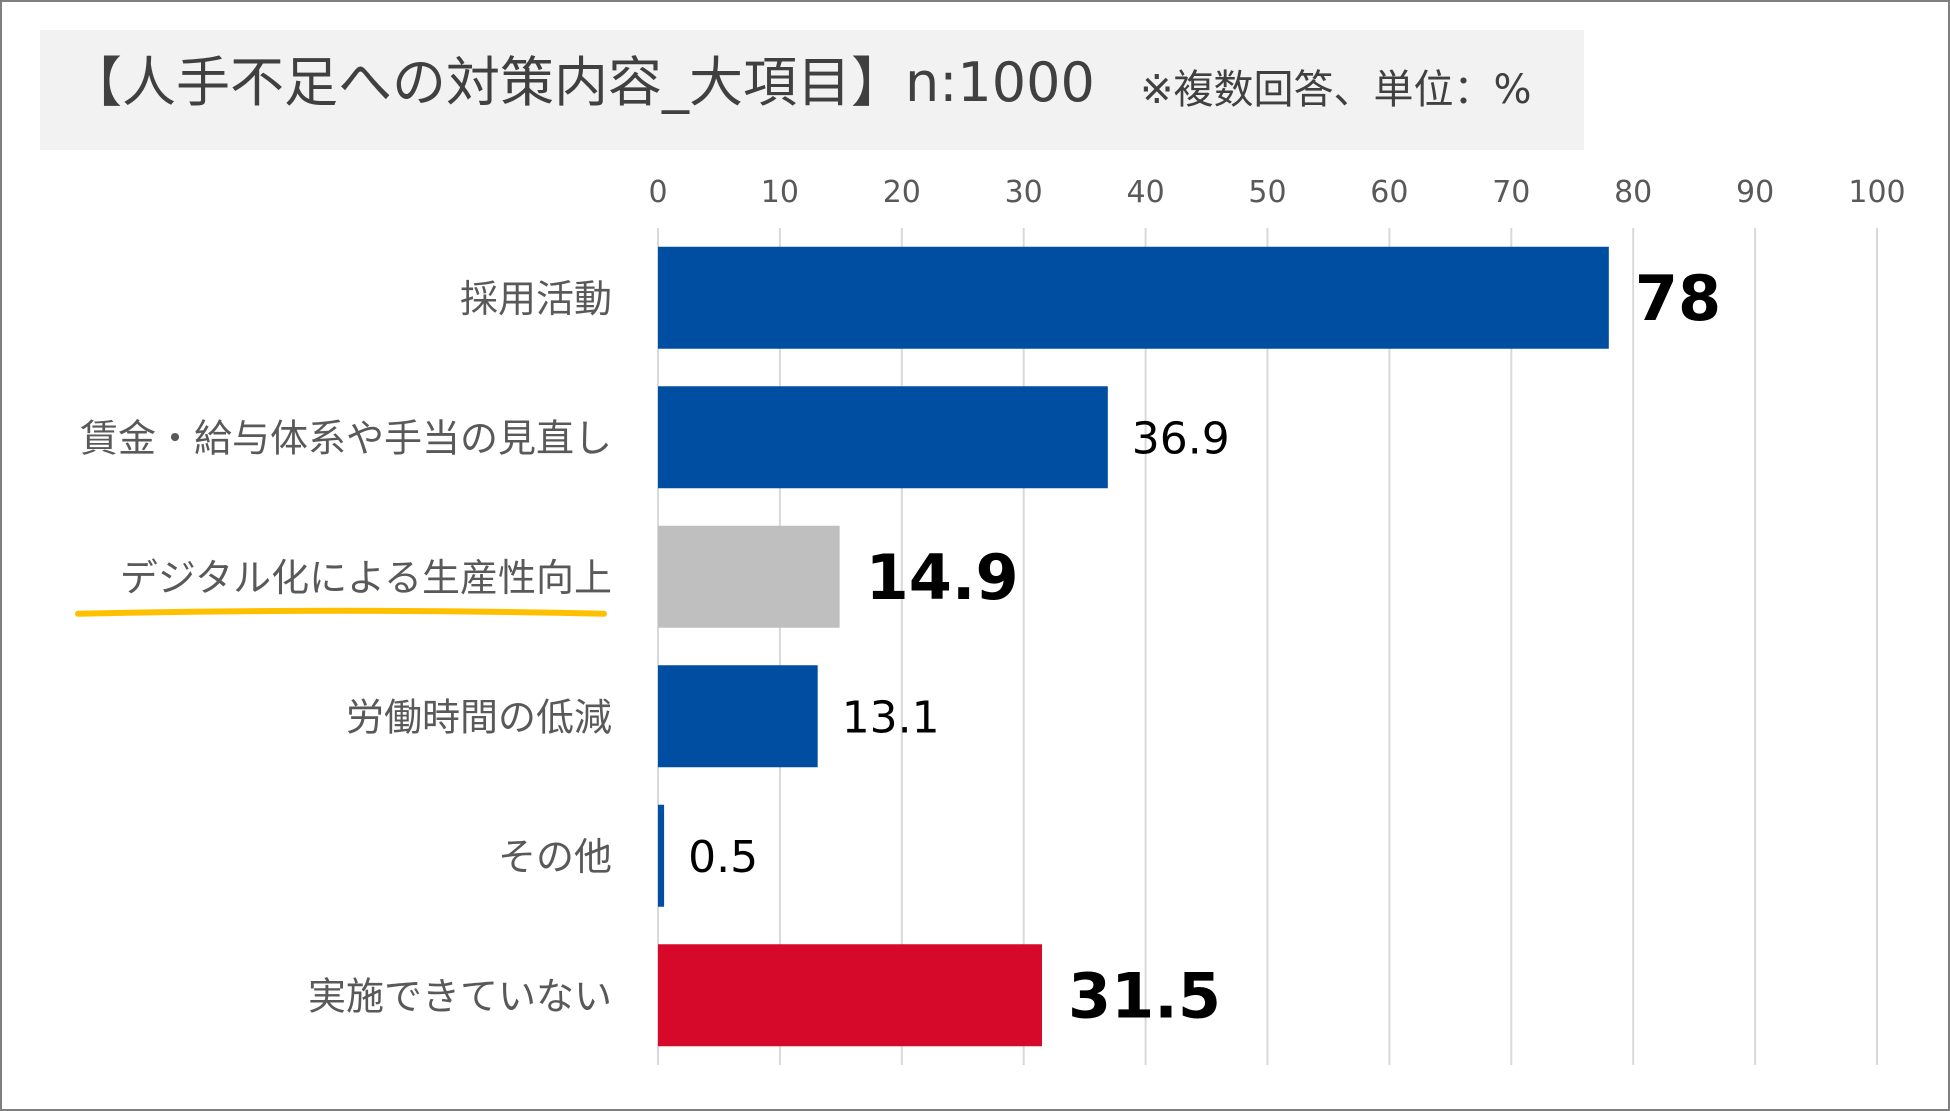  Describe the element at coordinates (1144, 995) in the screenshot. I see `value-label: 31.5` at that location.